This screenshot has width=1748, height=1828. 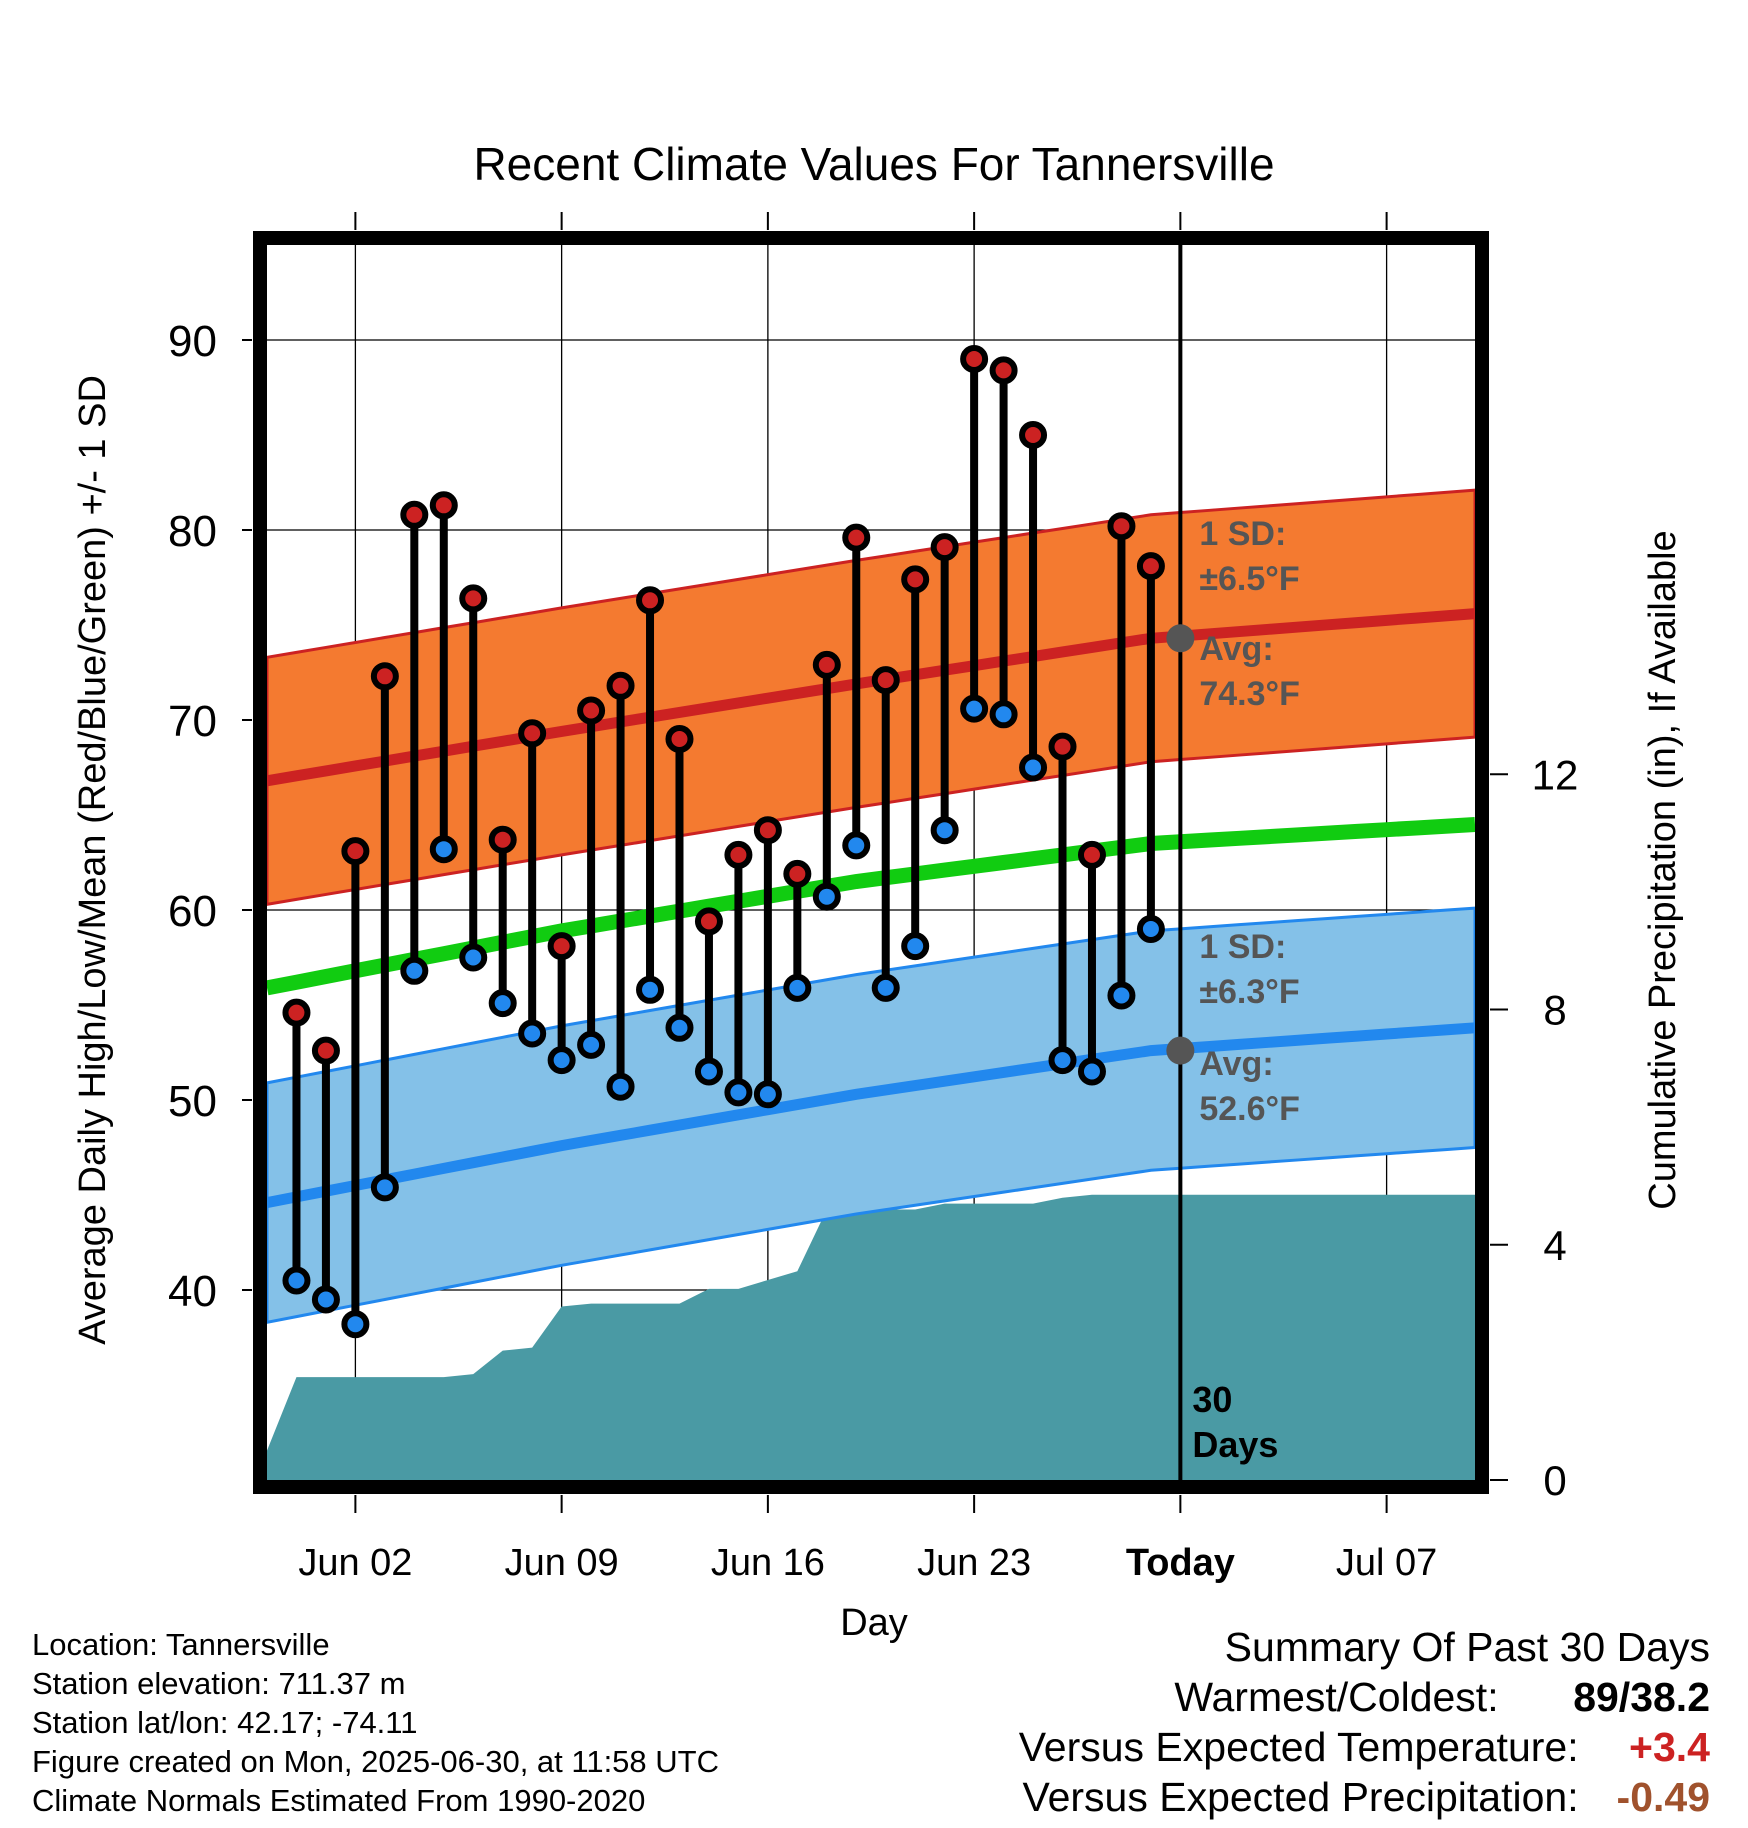 What do you see at coordinates (192, 341) in the screenshot?
I see `y-tick-label: 90` at bounding box center [192, 341].